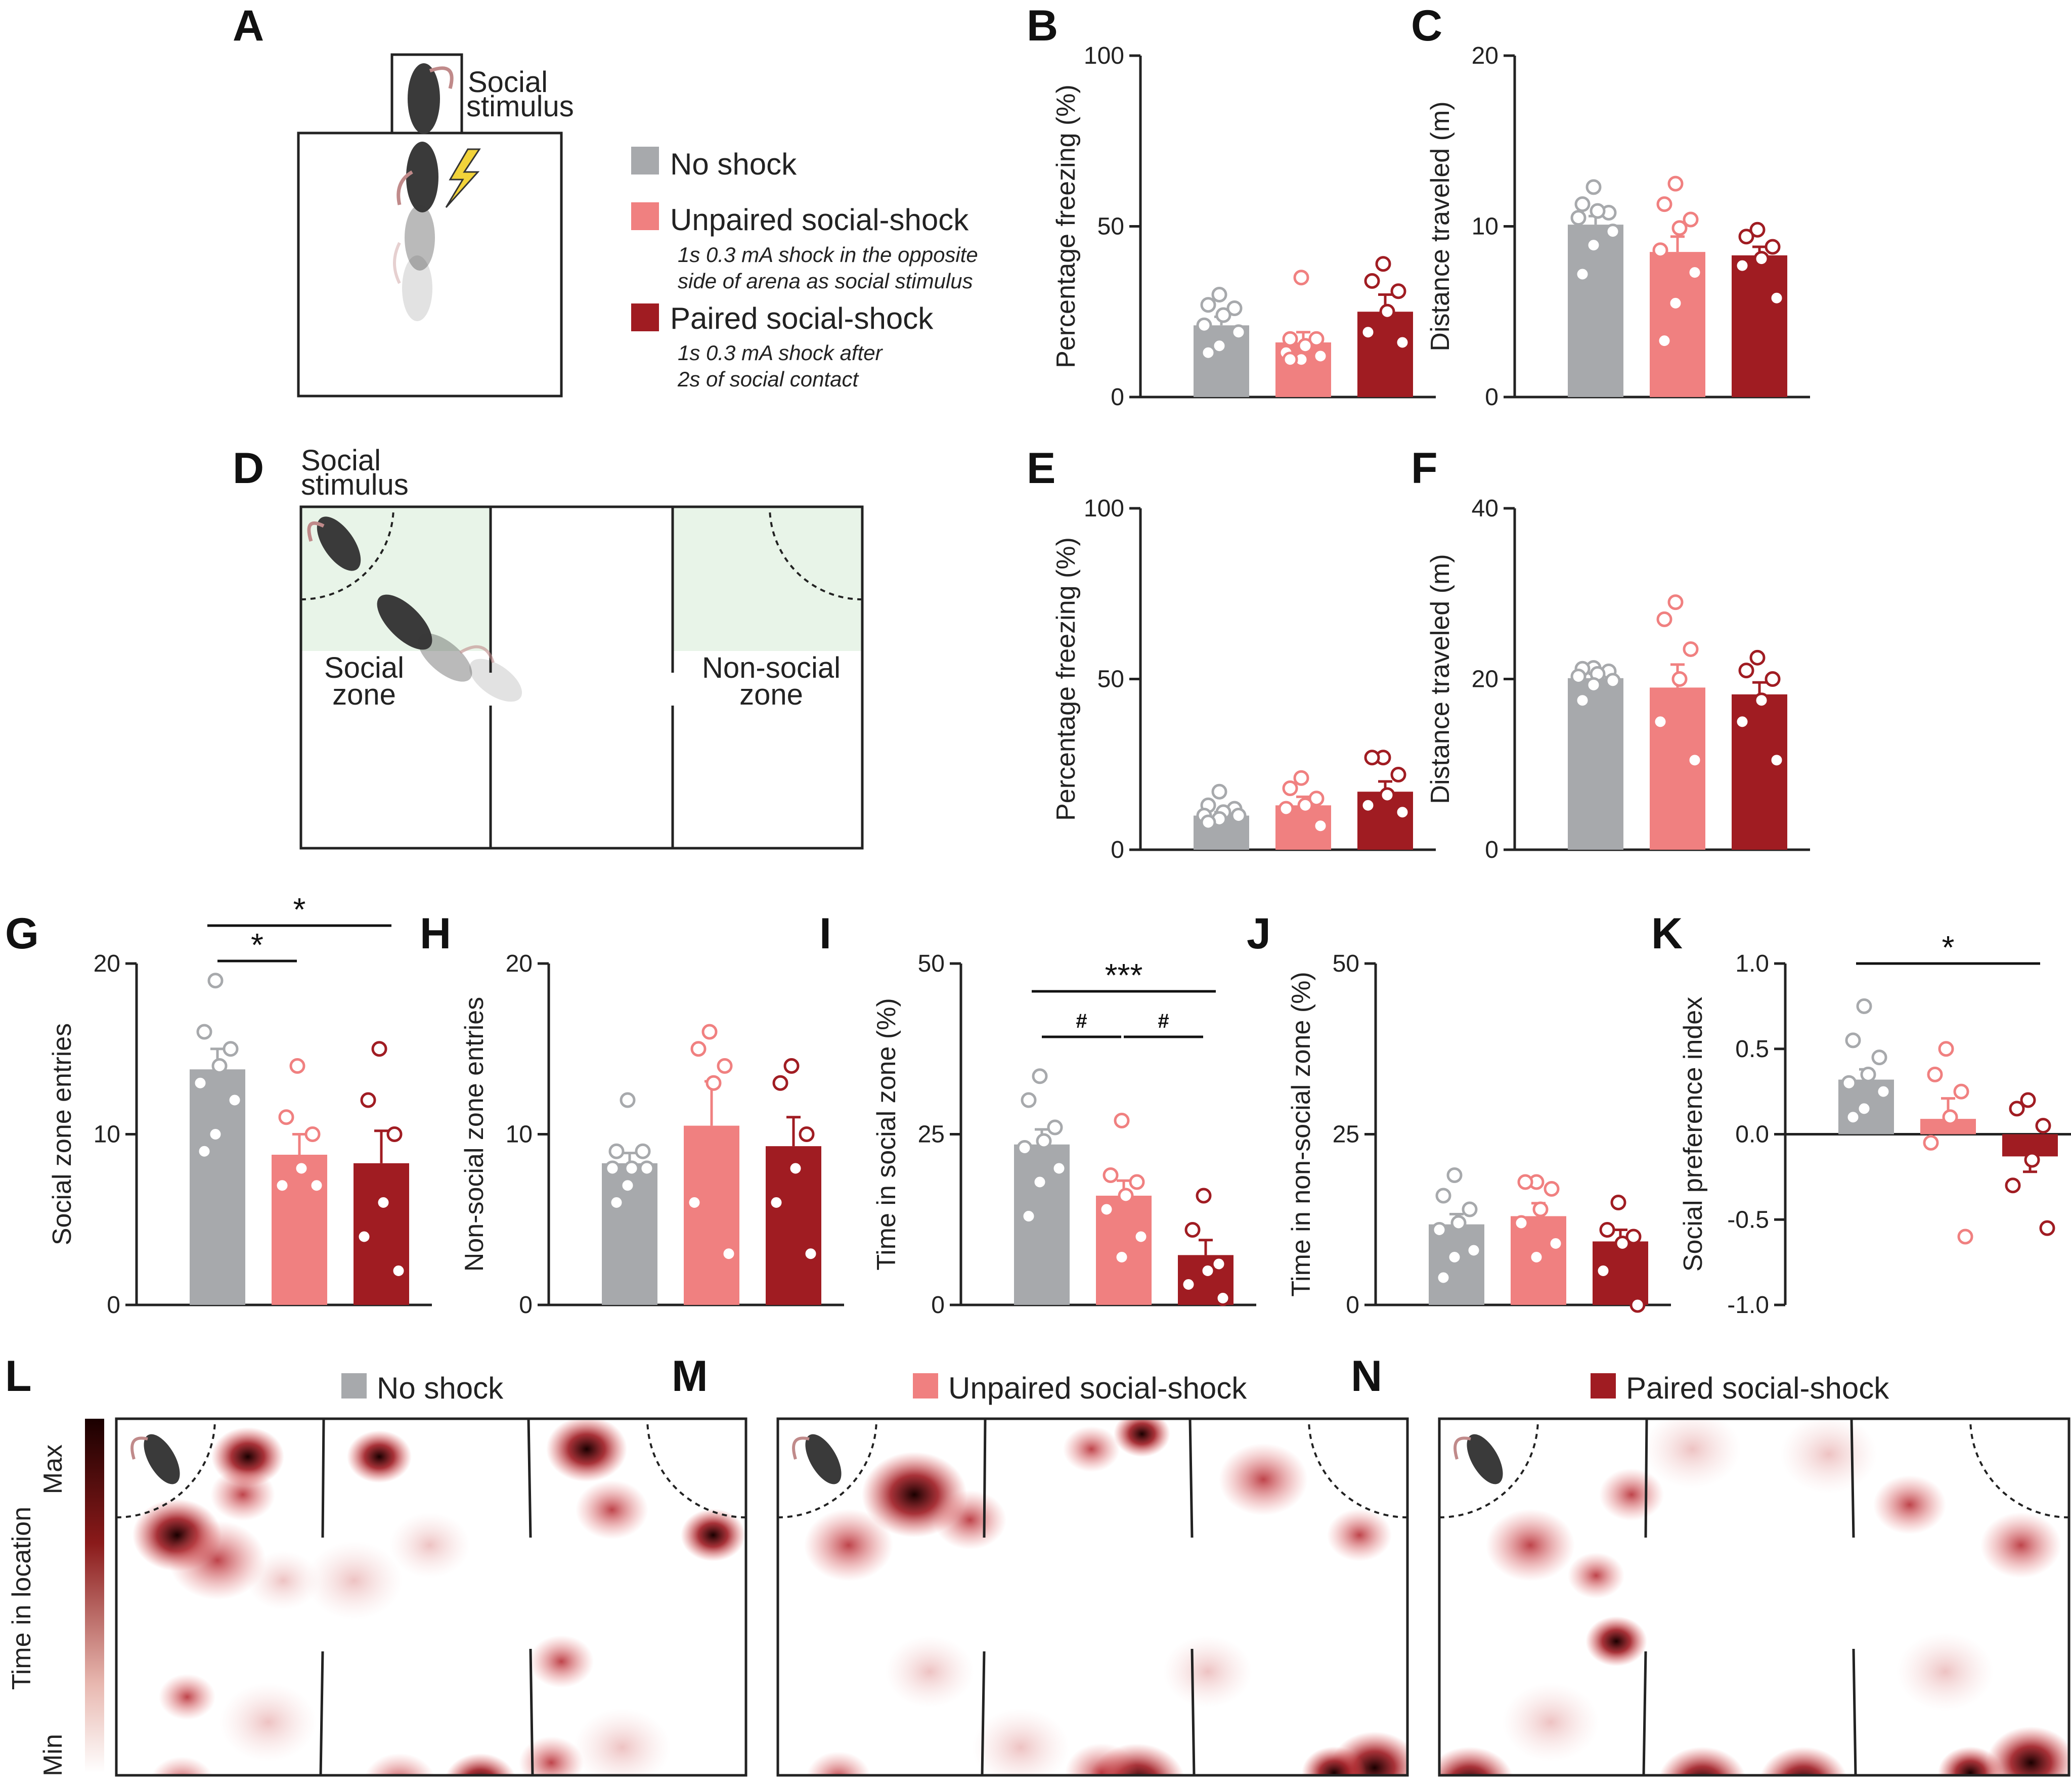  Describe the element at coordinates (1041, 468) in the screenshot. I see `panel-label-e: E` at that location.